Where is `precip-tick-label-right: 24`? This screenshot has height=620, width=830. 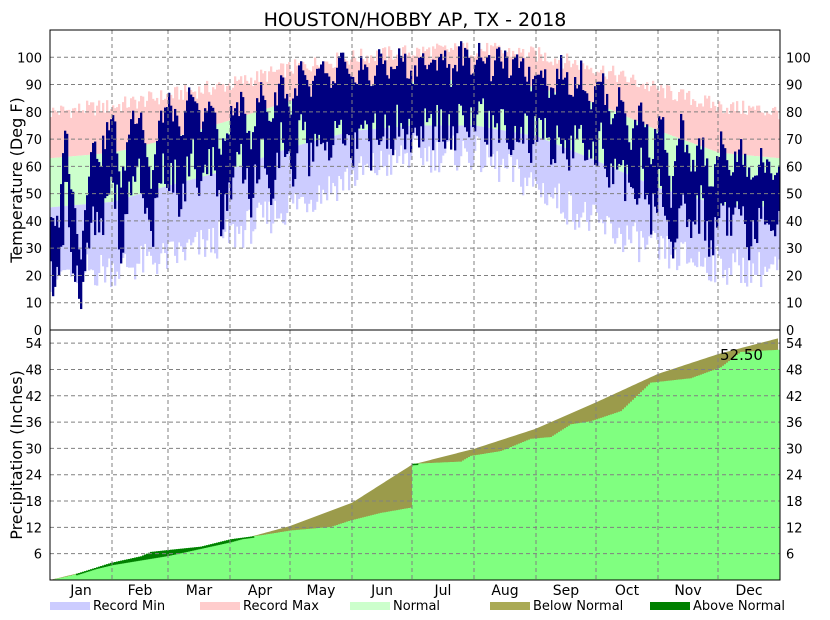 precip-tick-label-right: 24 is located at coordinates (794, 476).